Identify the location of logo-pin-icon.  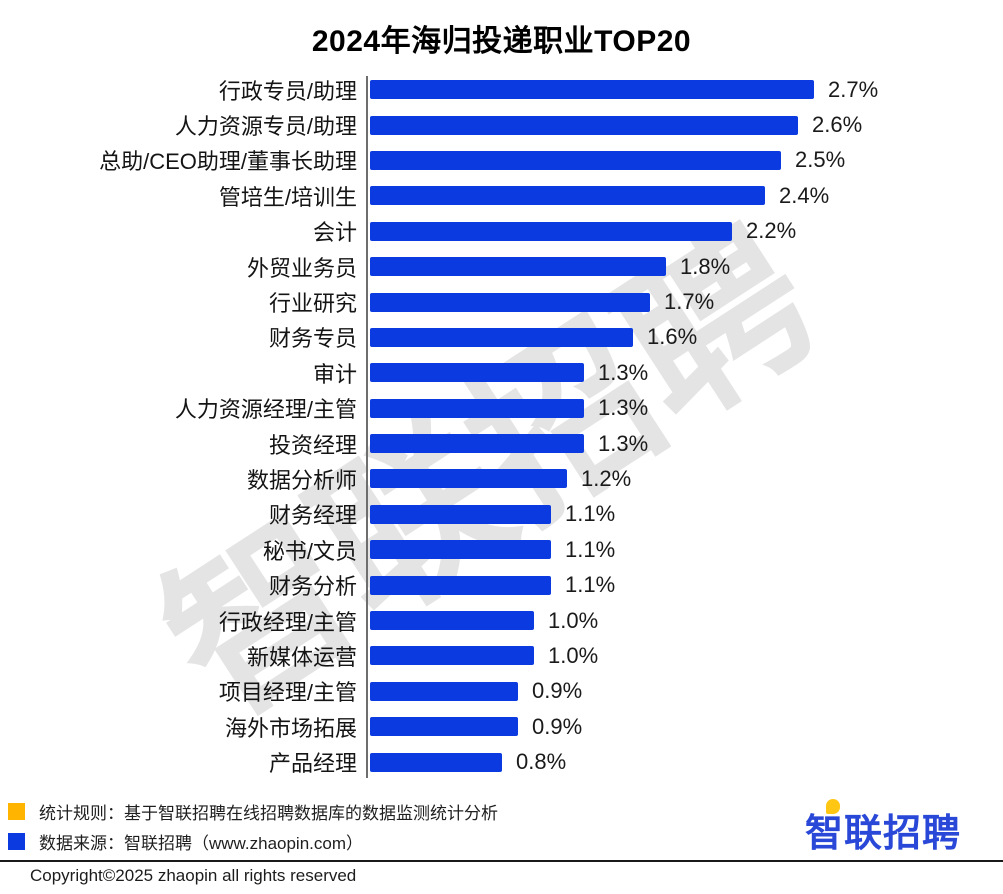
(832, 806).